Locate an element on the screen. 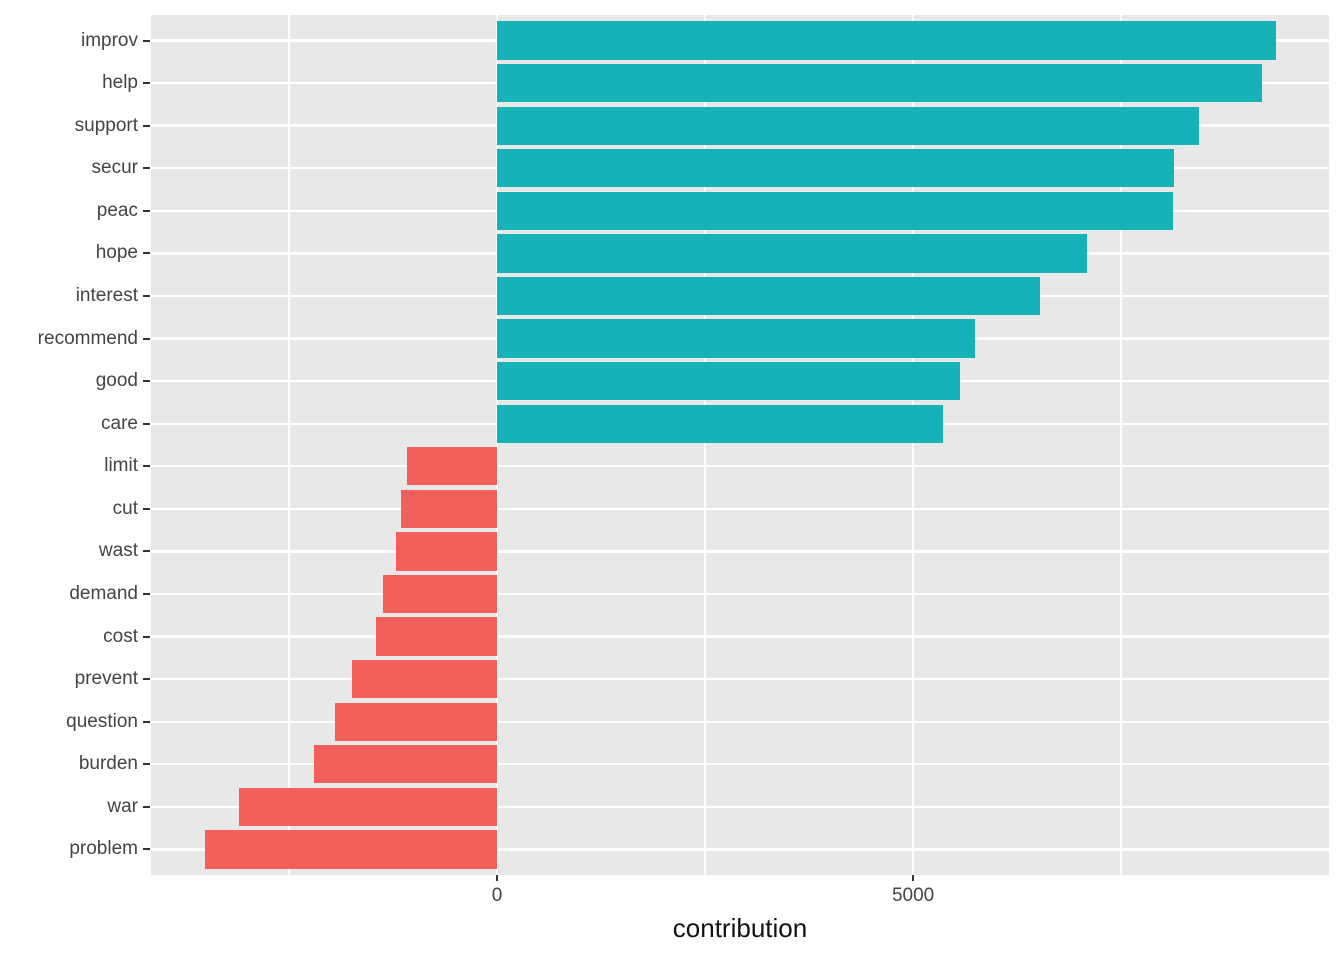  y-tick-help is located at coordinates (146, 83).